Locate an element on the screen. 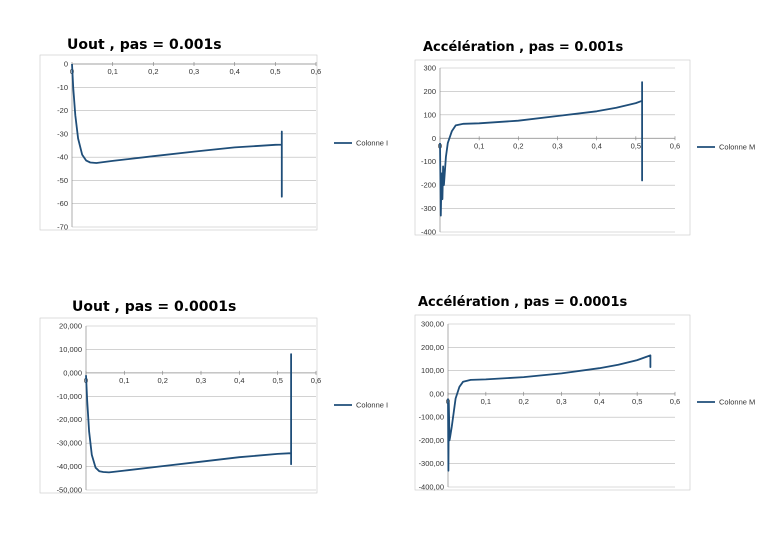 This screenshot has width=780, height=534. y-tick-label: -70 is located at coordinates (62, 227).